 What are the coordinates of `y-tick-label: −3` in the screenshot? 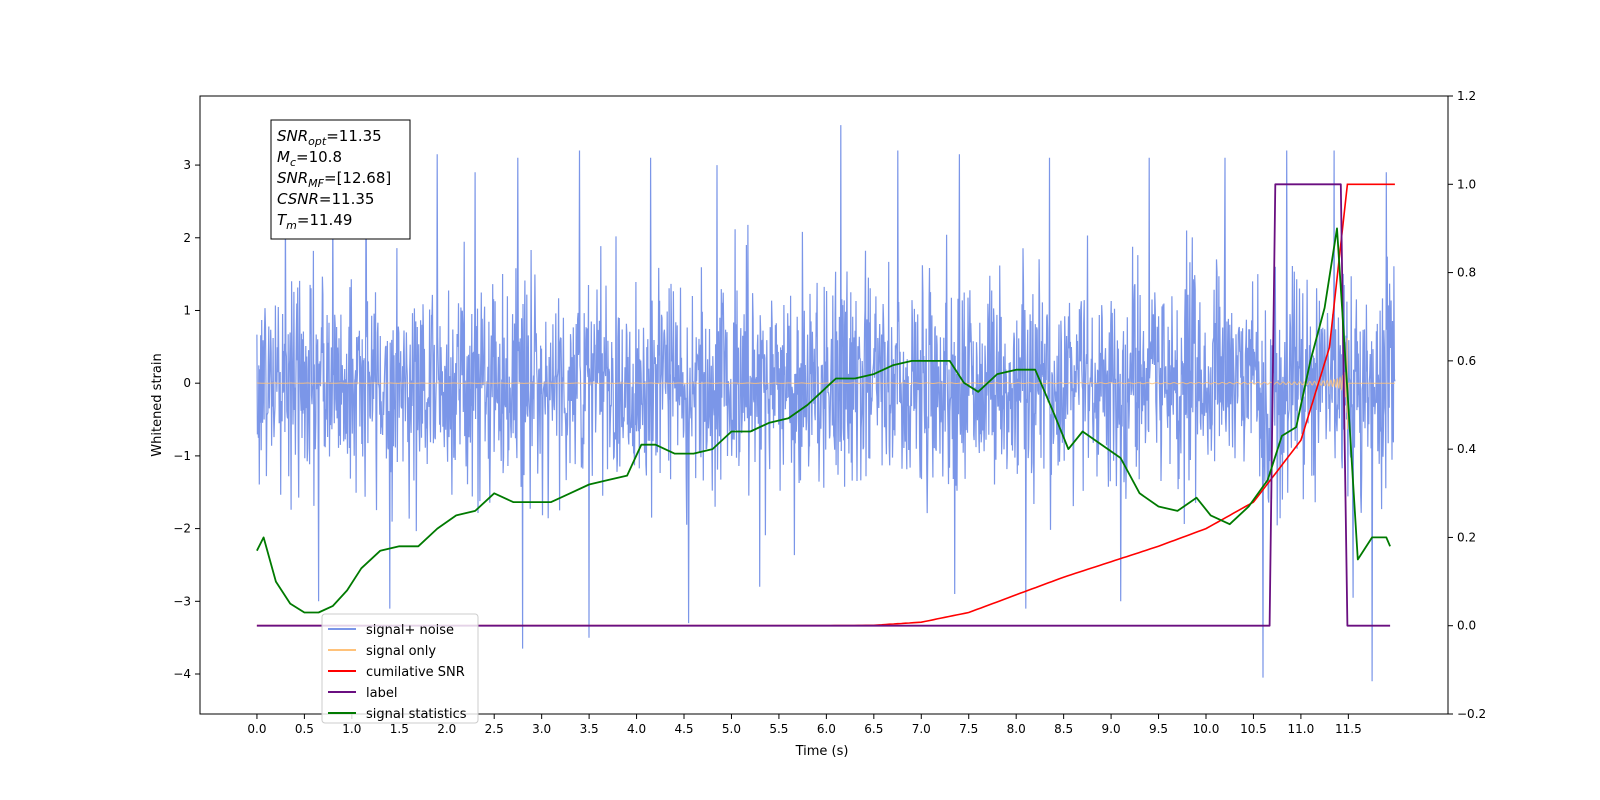 It's located at (182, 601).